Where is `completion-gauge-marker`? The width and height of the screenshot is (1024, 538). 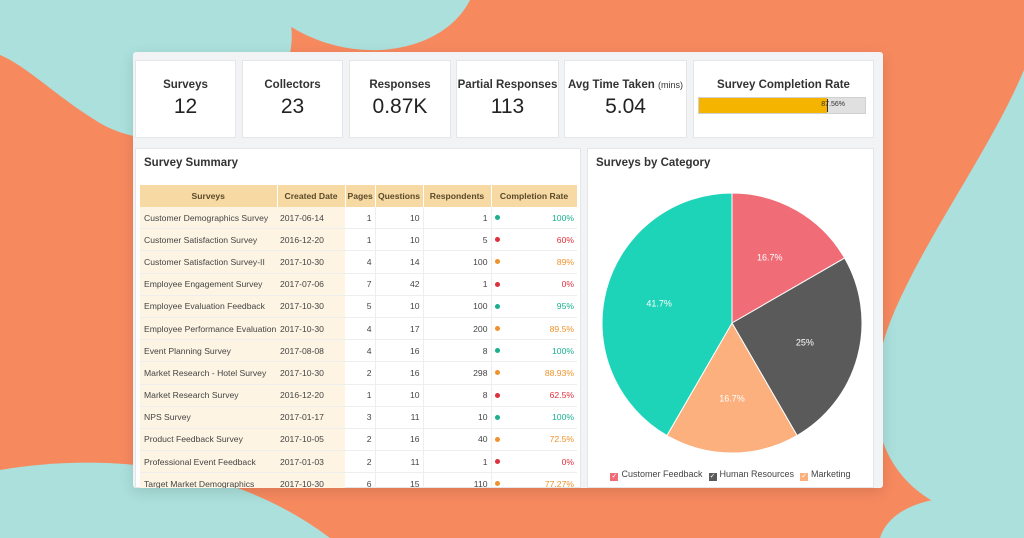 completion-gauge-marker is located at coordinates (827, 105).